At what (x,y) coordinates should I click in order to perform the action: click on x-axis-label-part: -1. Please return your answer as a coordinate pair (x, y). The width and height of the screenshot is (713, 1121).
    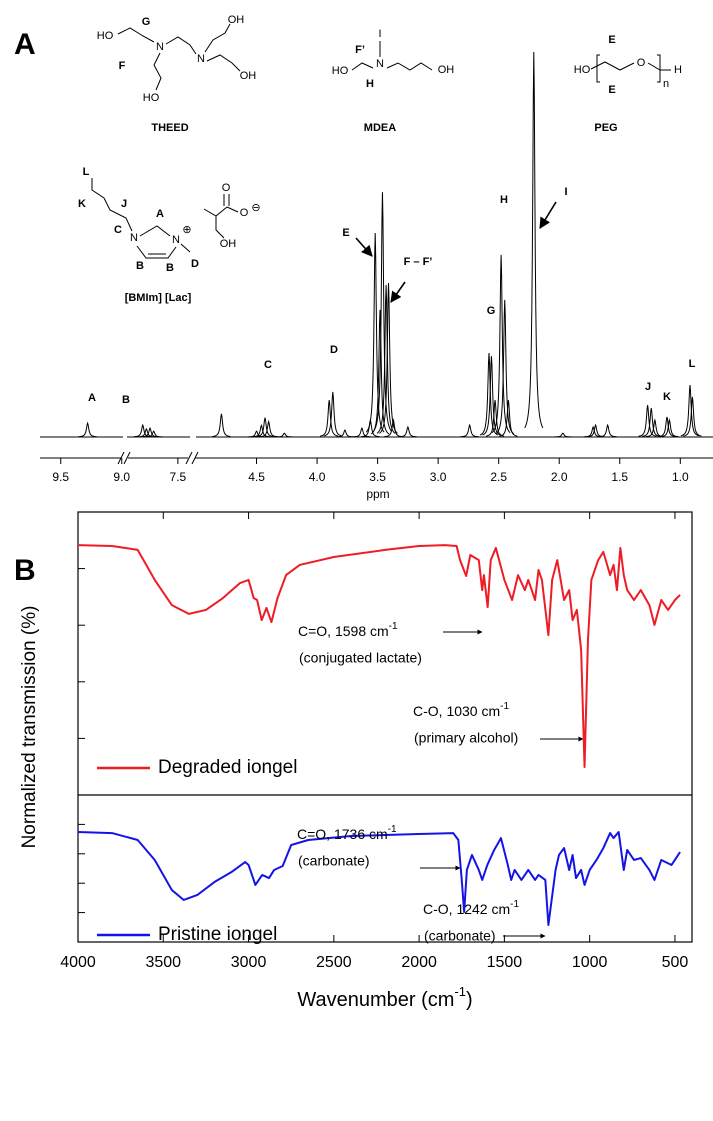
    Looking at the image, I should click on (460, 991).